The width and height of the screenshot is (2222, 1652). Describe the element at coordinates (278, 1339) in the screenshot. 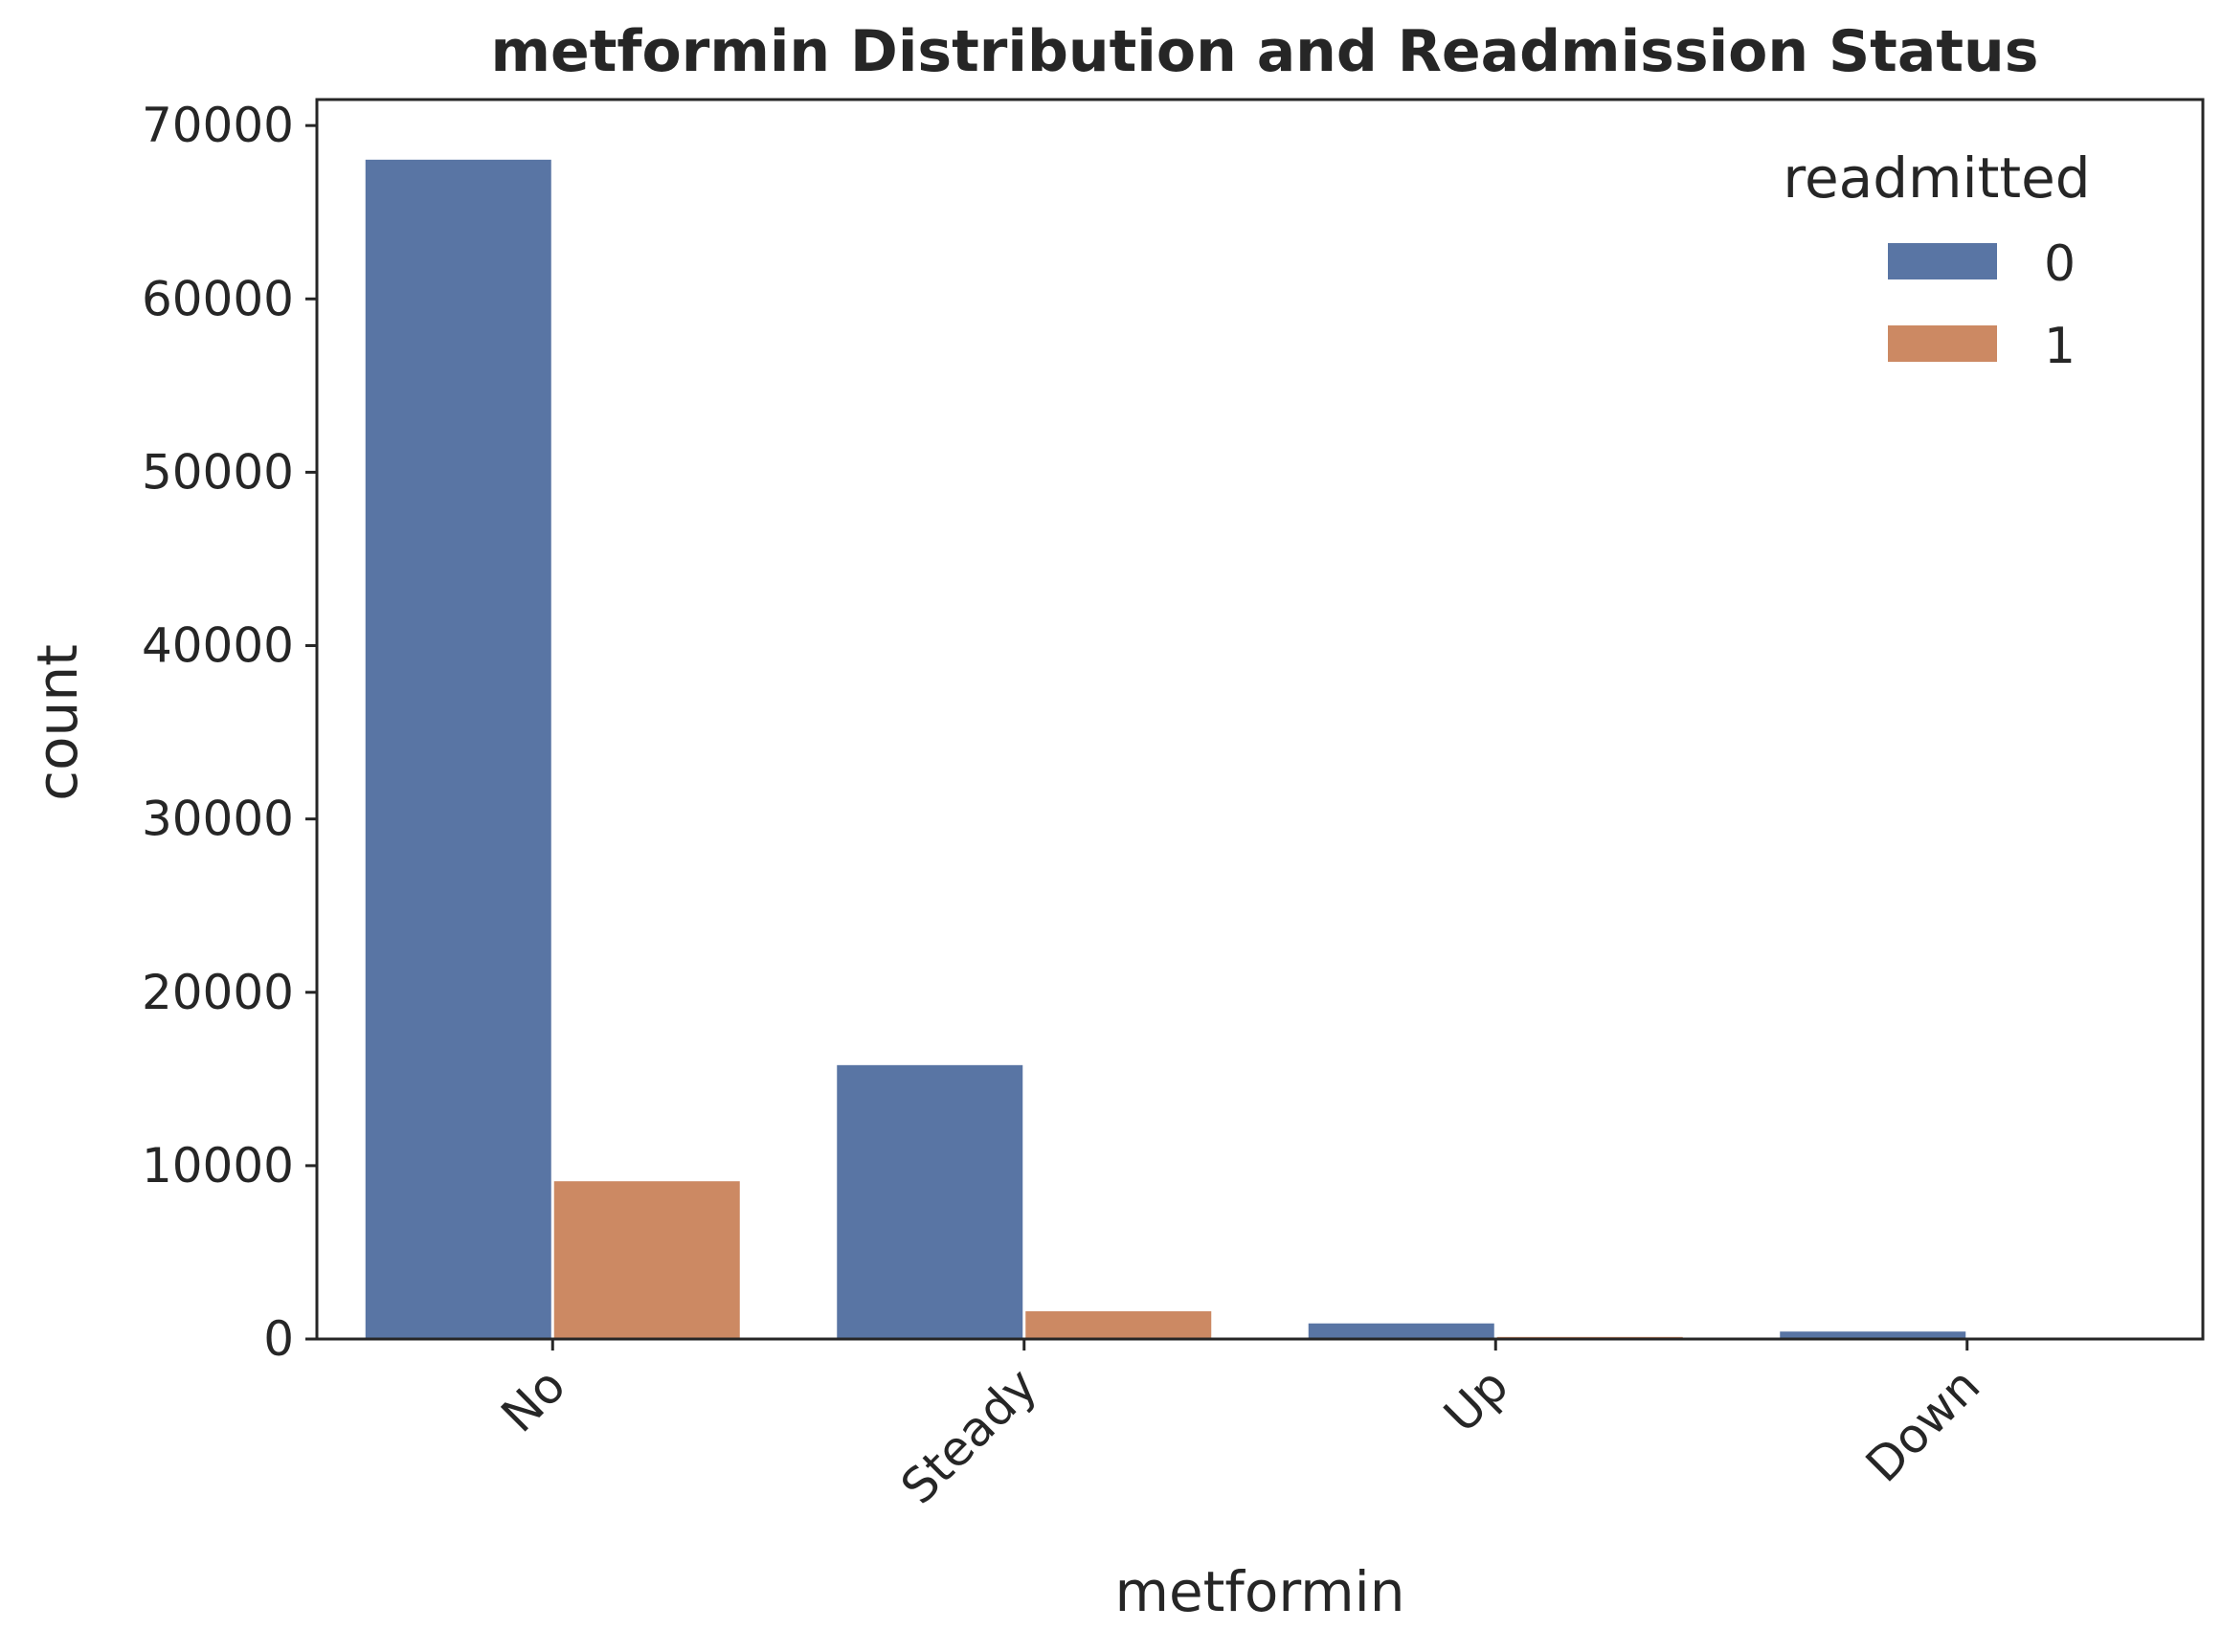

I see `y-tick-label: 0` at that location.